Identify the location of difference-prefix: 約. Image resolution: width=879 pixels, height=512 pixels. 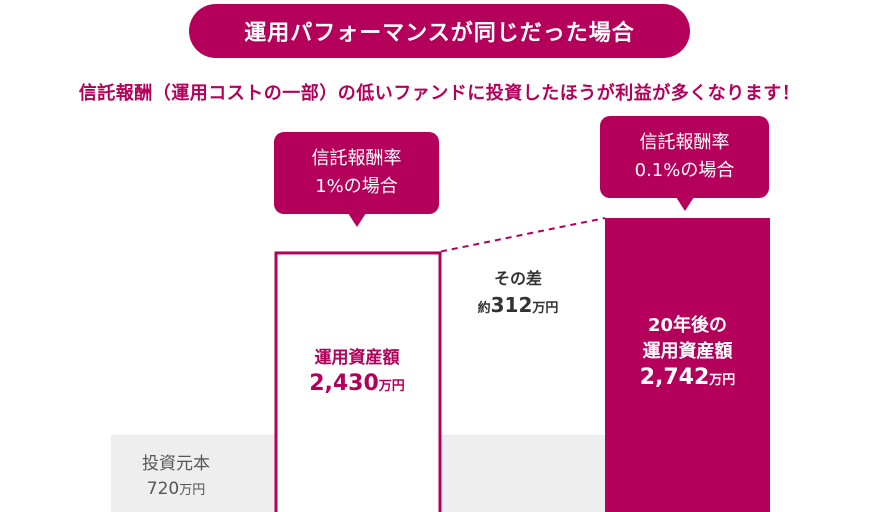
(484, 308).